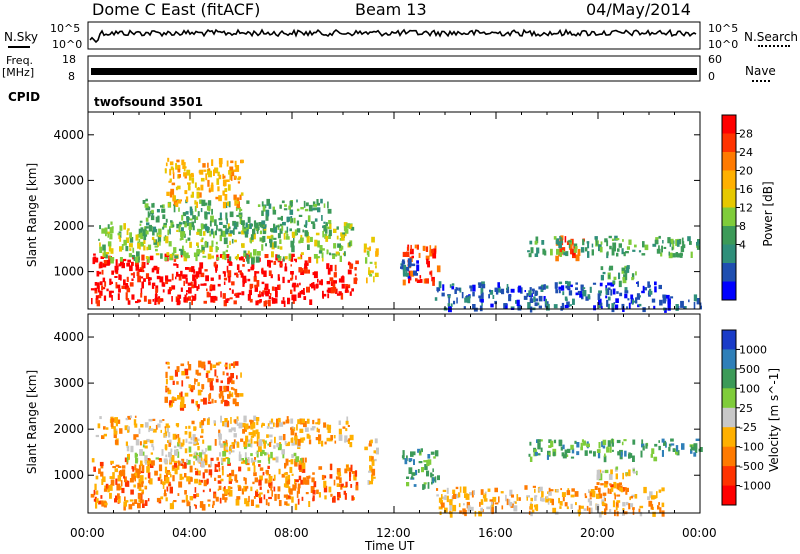 This screenshot has width=800, height=554. I want to click on cpid-label: CPID, so click(24, 97).